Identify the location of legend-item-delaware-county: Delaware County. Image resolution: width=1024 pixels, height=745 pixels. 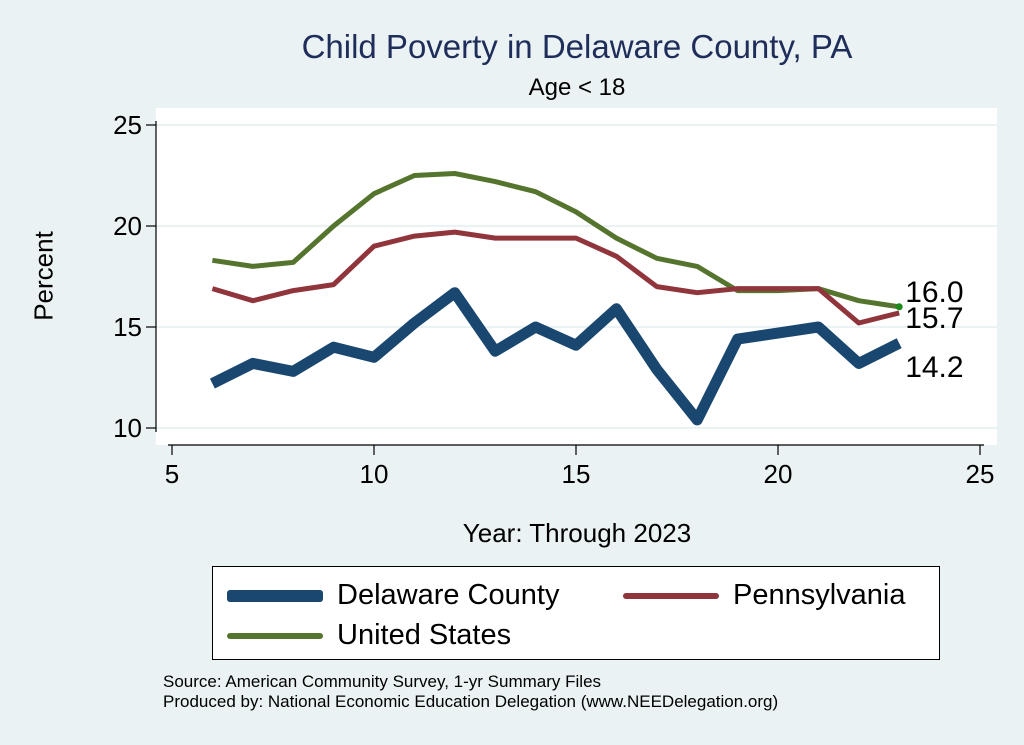
(393, 595).